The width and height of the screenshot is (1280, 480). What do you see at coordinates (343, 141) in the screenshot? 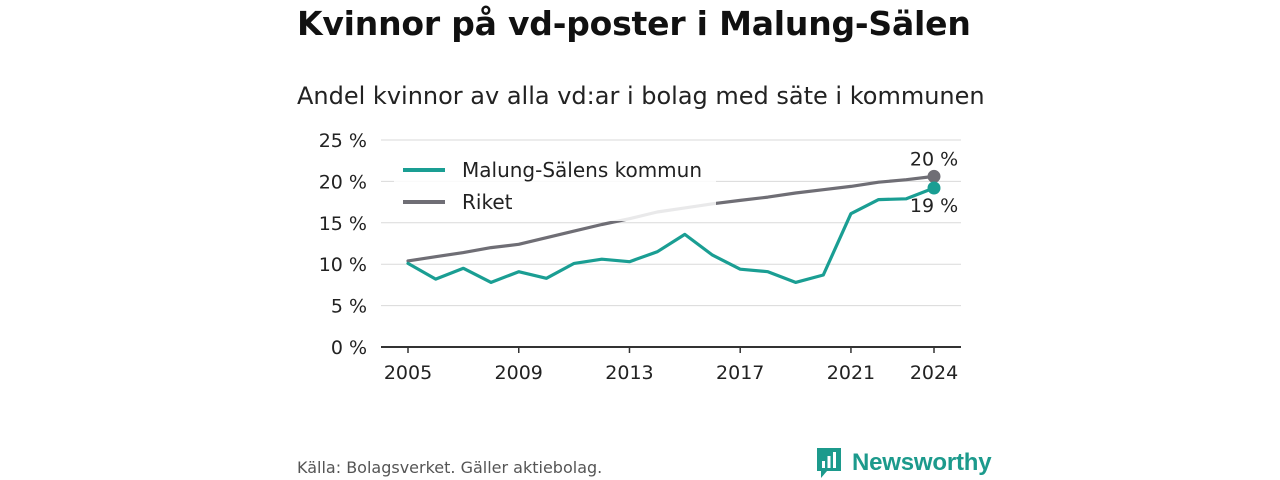
I see `y-tick-label: 25 %` at bounding box center [343, 141].